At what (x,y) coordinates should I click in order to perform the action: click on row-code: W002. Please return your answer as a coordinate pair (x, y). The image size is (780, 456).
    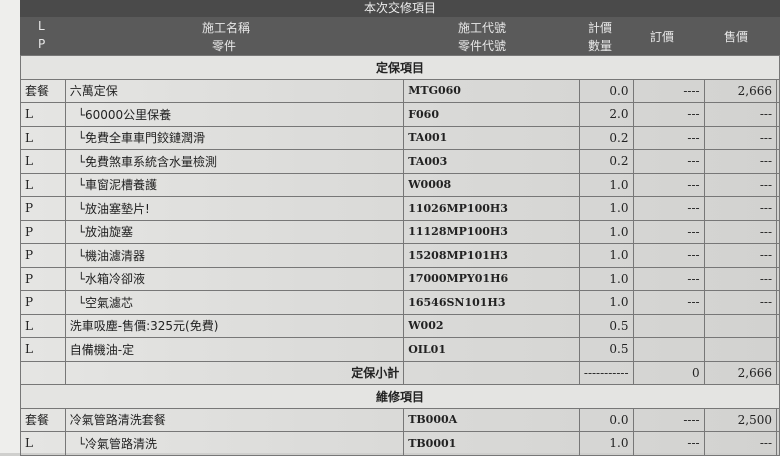
    Looking at the image, I should click on (491, 325).